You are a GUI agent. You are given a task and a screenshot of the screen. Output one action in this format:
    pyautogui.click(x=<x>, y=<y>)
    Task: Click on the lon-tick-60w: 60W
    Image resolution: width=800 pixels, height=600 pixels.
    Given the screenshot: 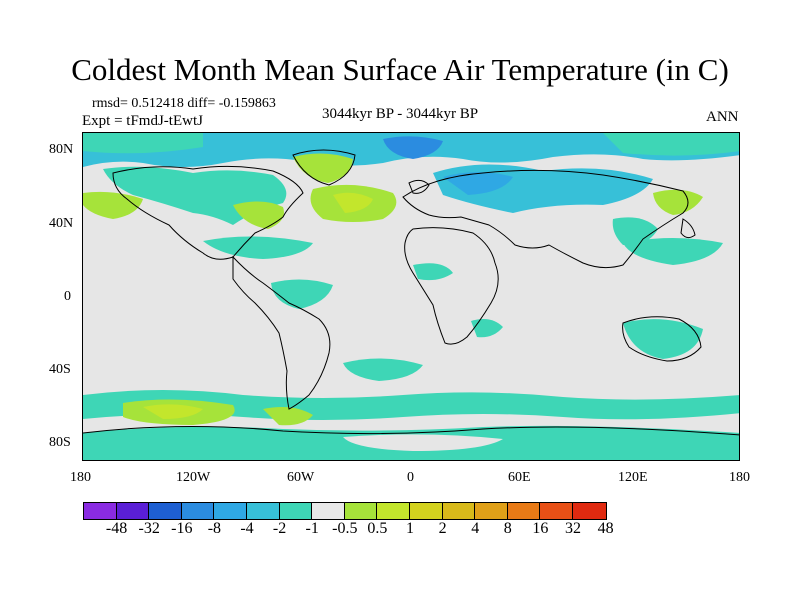 What is the action you would take?
    pyautogui.click(x=301, y=477)
    